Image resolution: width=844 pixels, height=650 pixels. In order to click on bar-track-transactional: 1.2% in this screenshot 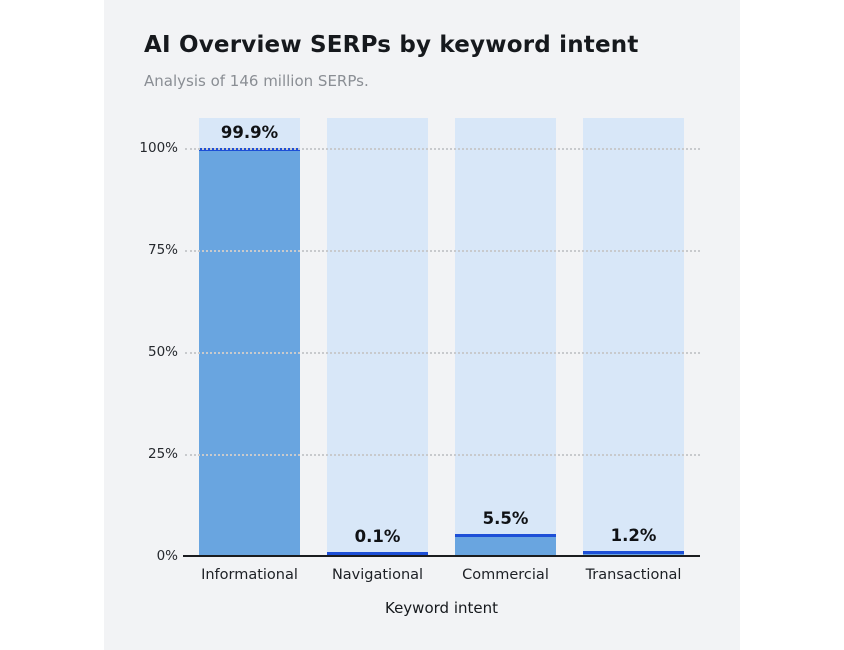, I will do `click(633, 337)`.